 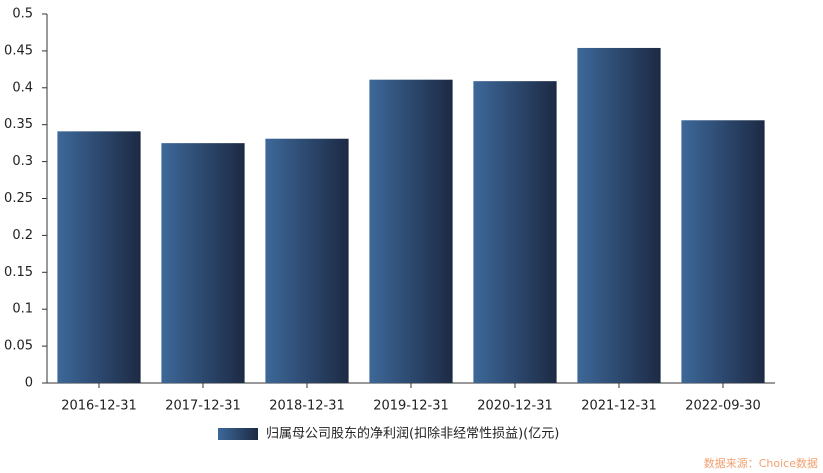 I want to click on y-tick-label: 0.3, so click(x=22, y=161).